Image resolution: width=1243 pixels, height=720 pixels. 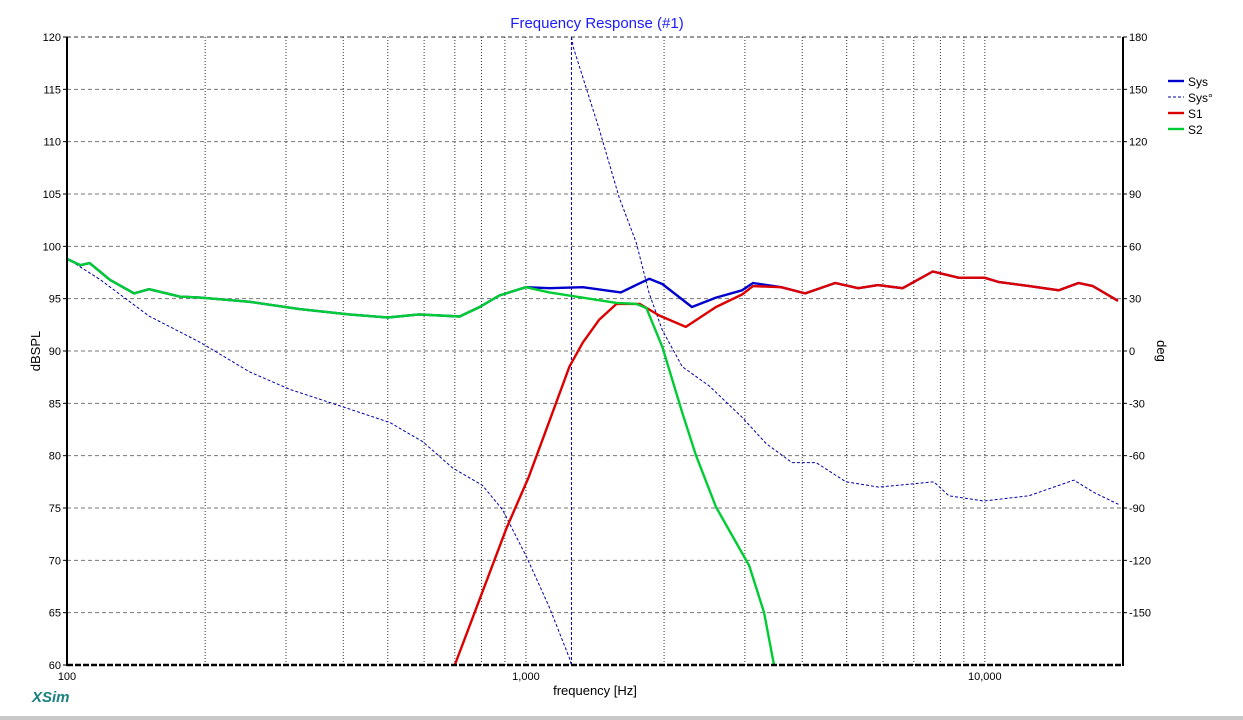 I want to click on x-tick-label: 100, so click(x=67, y=677).